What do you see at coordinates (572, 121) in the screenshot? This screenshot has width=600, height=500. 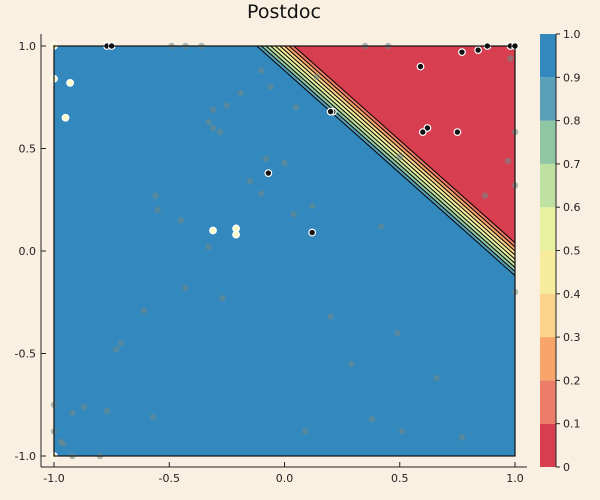 I see `colorbar-tick-label: 0.8` at bounding box center [572, 121].